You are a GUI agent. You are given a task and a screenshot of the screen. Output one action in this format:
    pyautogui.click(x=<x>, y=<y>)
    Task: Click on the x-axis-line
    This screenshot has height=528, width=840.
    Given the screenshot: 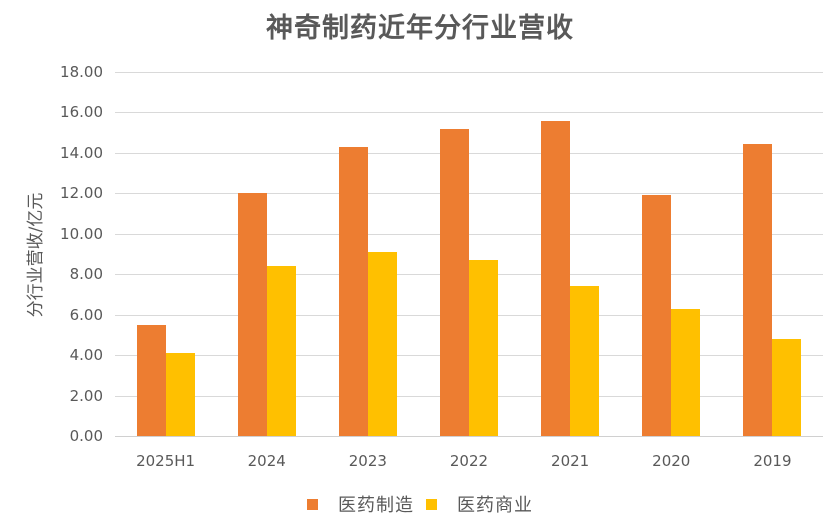 What is the action you would take?
    pyautogui.click(x=469, y=436)
    